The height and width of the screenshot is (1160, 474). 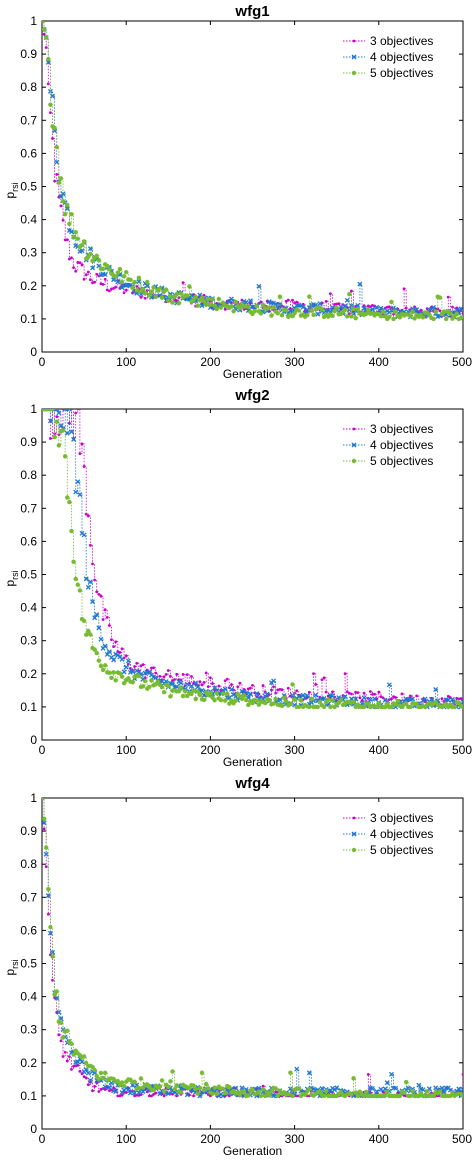 What do you see at coordinates (354, 429) in the screenshot?
I see `legend-marker` at bounding box center [354, 429].